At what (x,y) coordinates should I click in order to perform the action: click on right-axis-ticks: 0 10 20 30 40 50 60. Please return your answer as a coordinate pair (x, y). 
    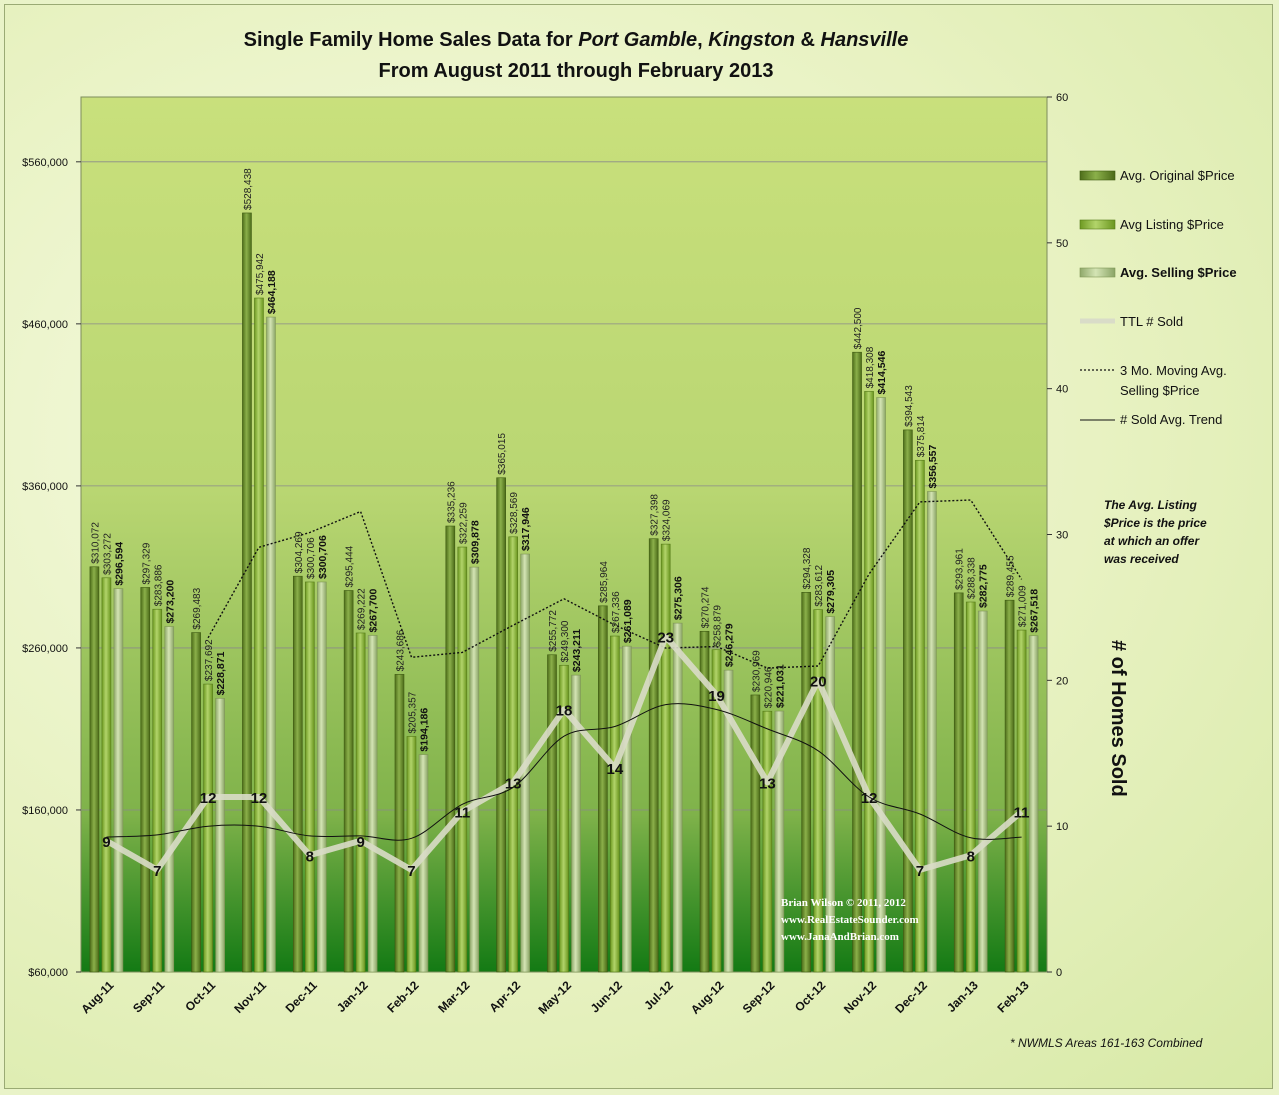
    Looking at the image, I should click on (1057, 535).